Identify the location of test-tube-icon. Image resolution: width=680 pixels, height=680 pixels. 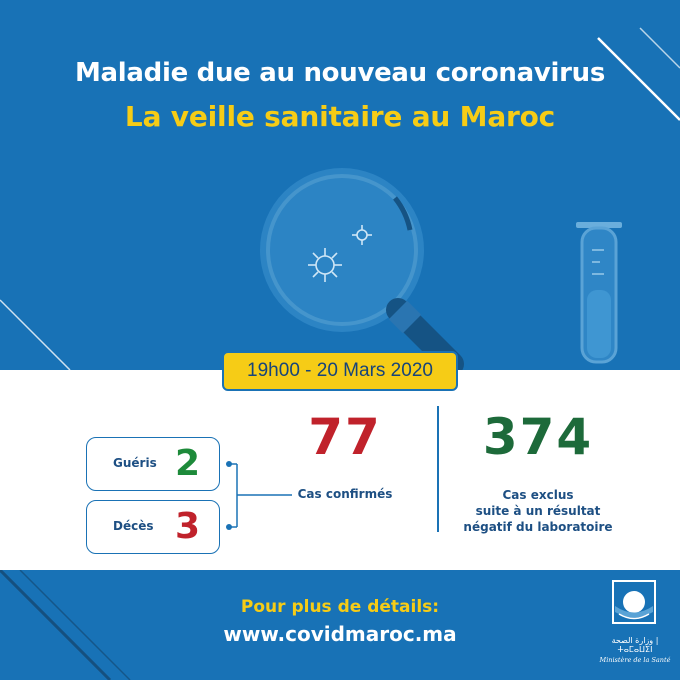
(599, 293).